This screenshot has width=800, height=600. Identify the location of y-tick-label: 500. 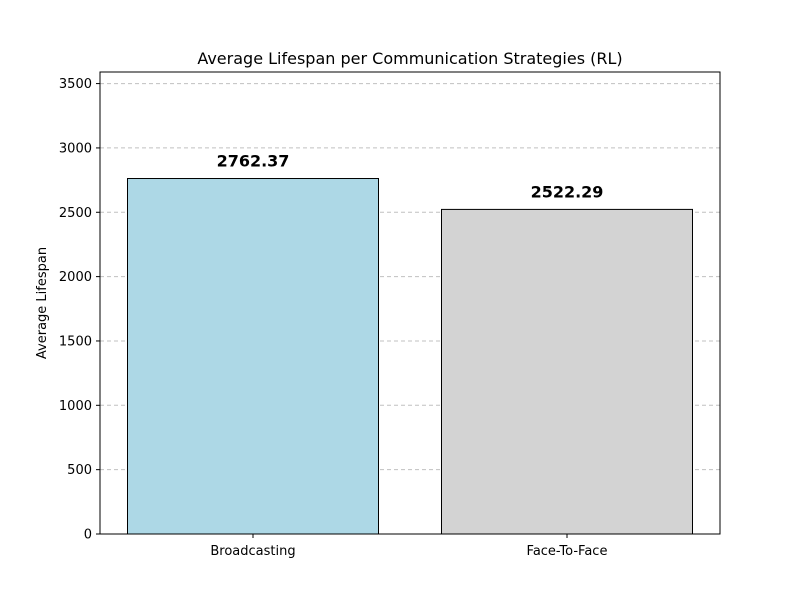
(79, 470).